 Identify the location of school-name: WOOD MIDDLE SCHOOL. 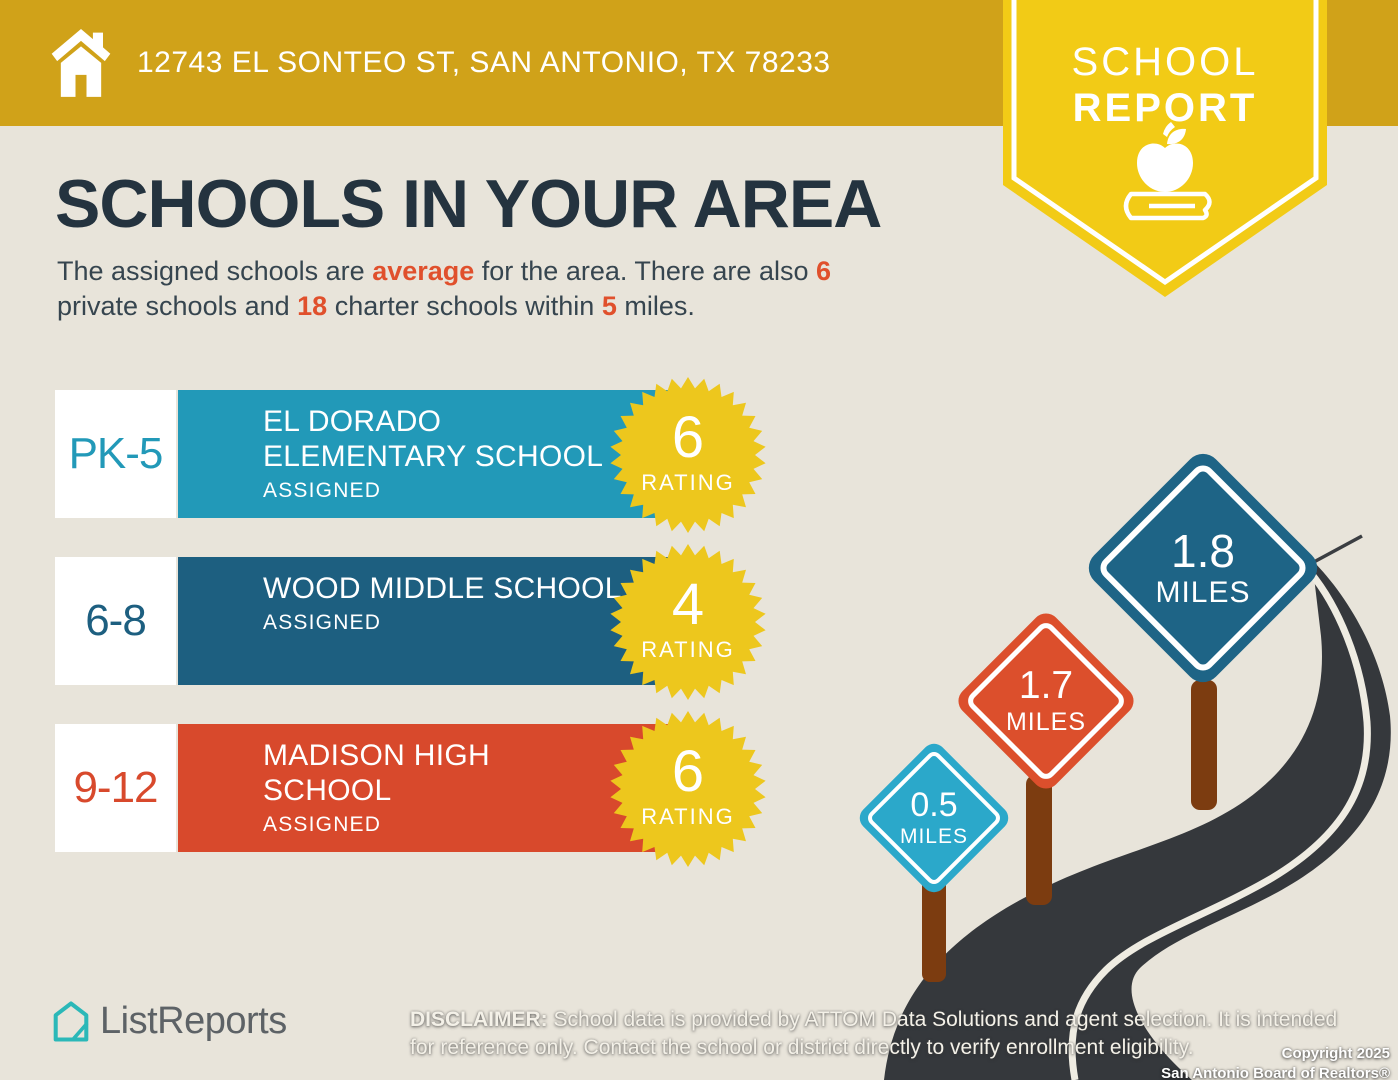
(442, 588).